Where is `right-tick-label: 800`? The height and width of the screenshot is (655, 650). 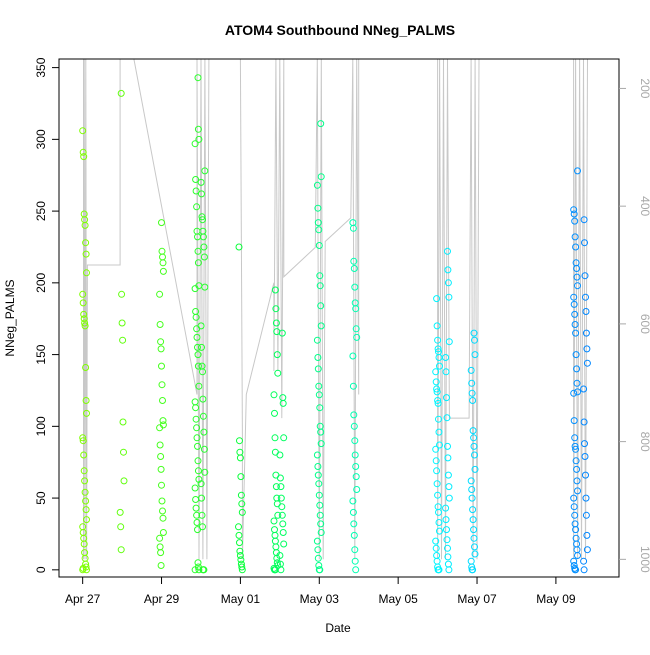 right-tick-label: 800 is located at coordinates (644, 442).